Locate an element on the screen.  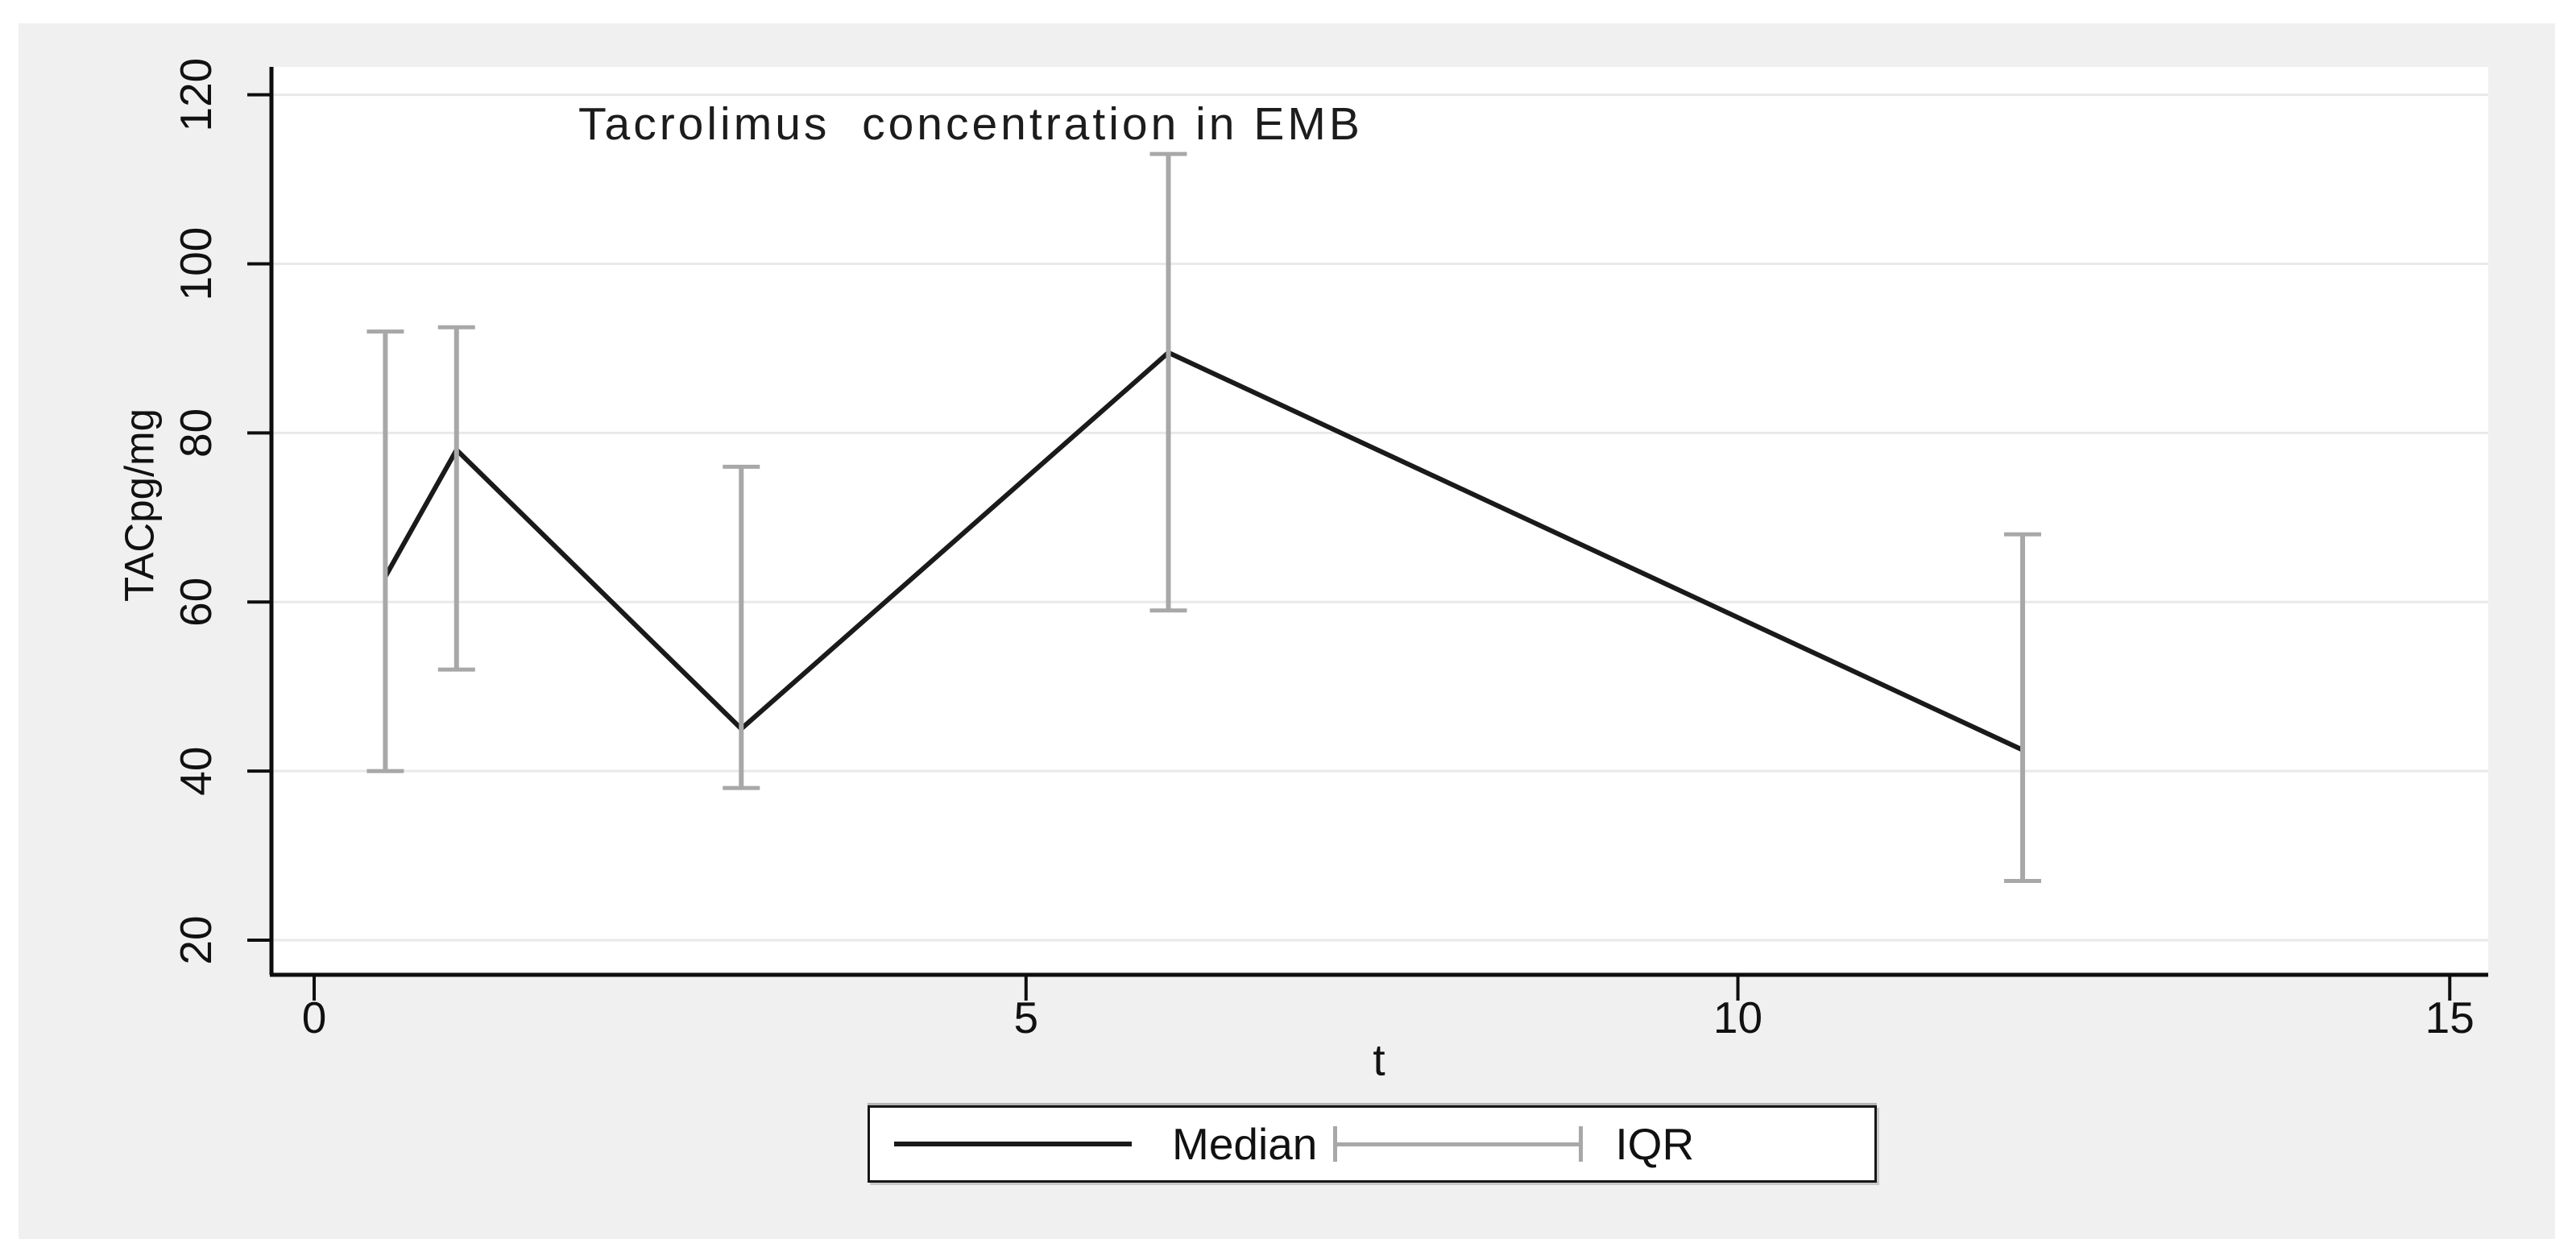
y-tick-label-120: 120 is located at coordinates (196, 95).